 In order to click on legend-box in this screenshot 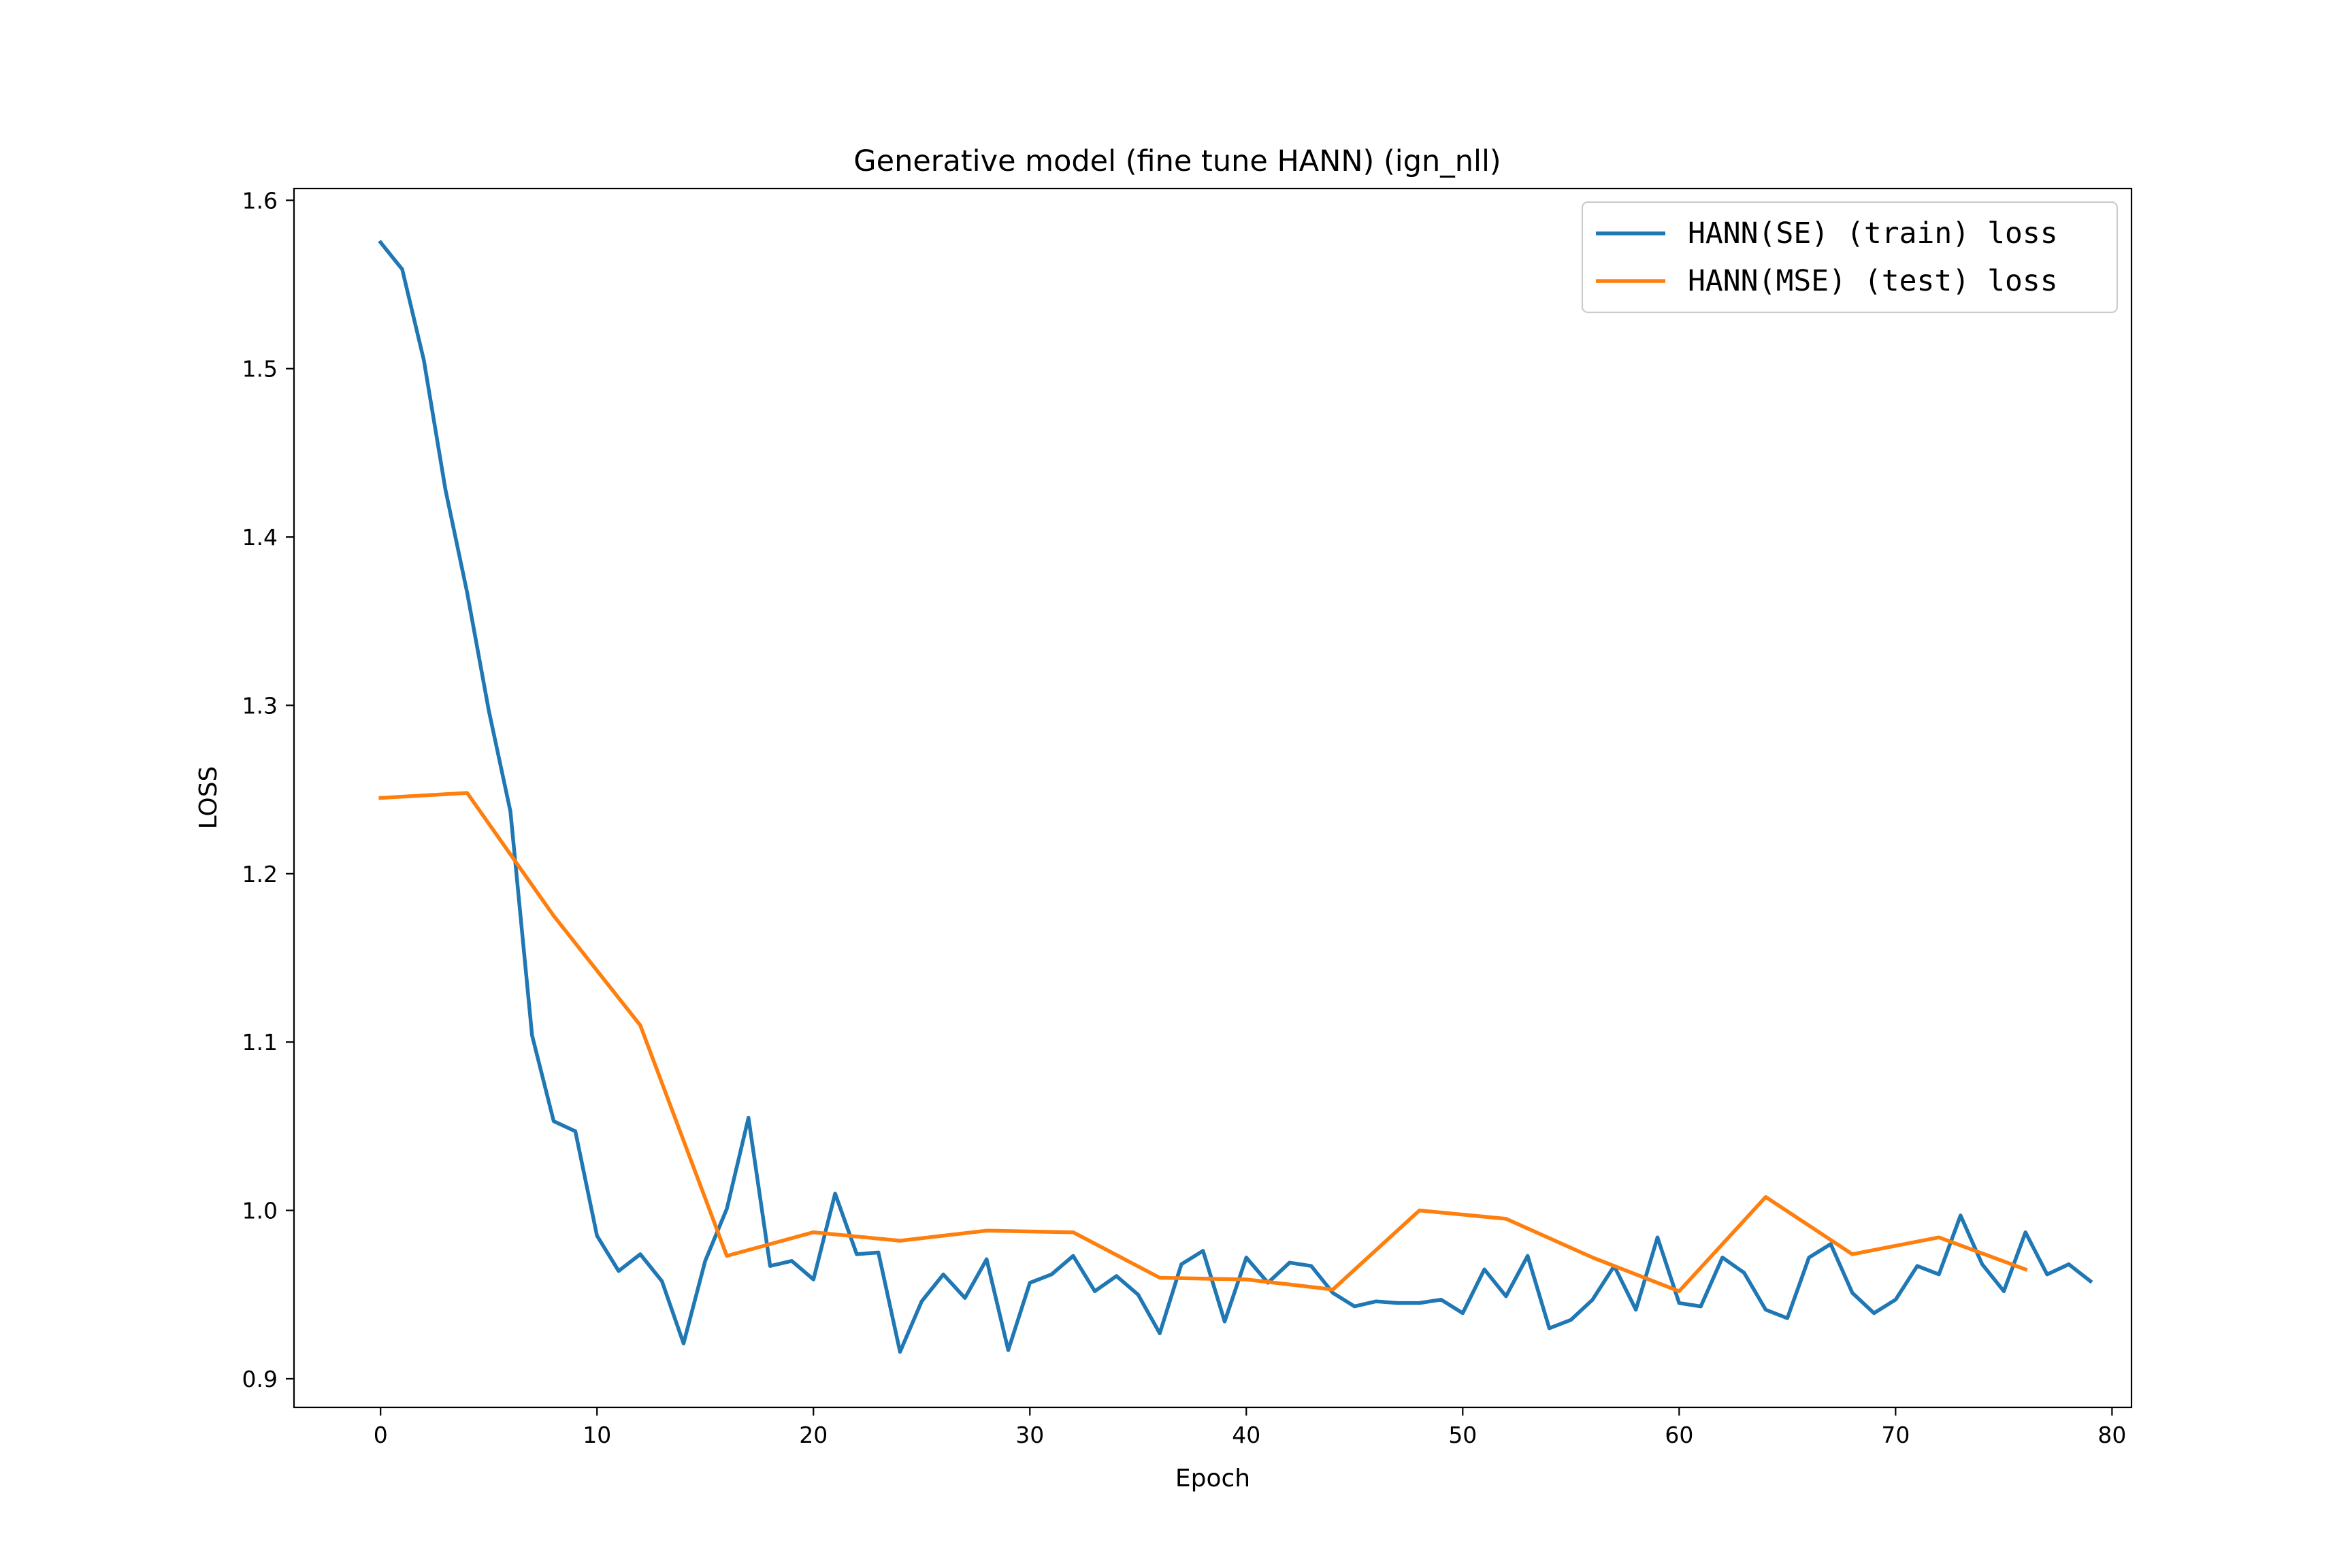, I will do `click(1850, 258)`.